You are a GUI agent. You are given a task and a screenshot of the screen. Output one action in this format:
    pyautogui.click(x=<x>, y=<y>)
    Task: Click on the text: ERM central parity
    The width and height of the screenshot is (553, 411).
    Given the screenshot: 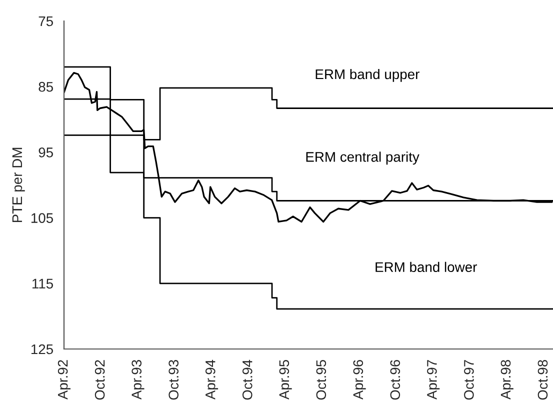 What is the action you would take?
    pyautogui.click(x=363, y=158)
    